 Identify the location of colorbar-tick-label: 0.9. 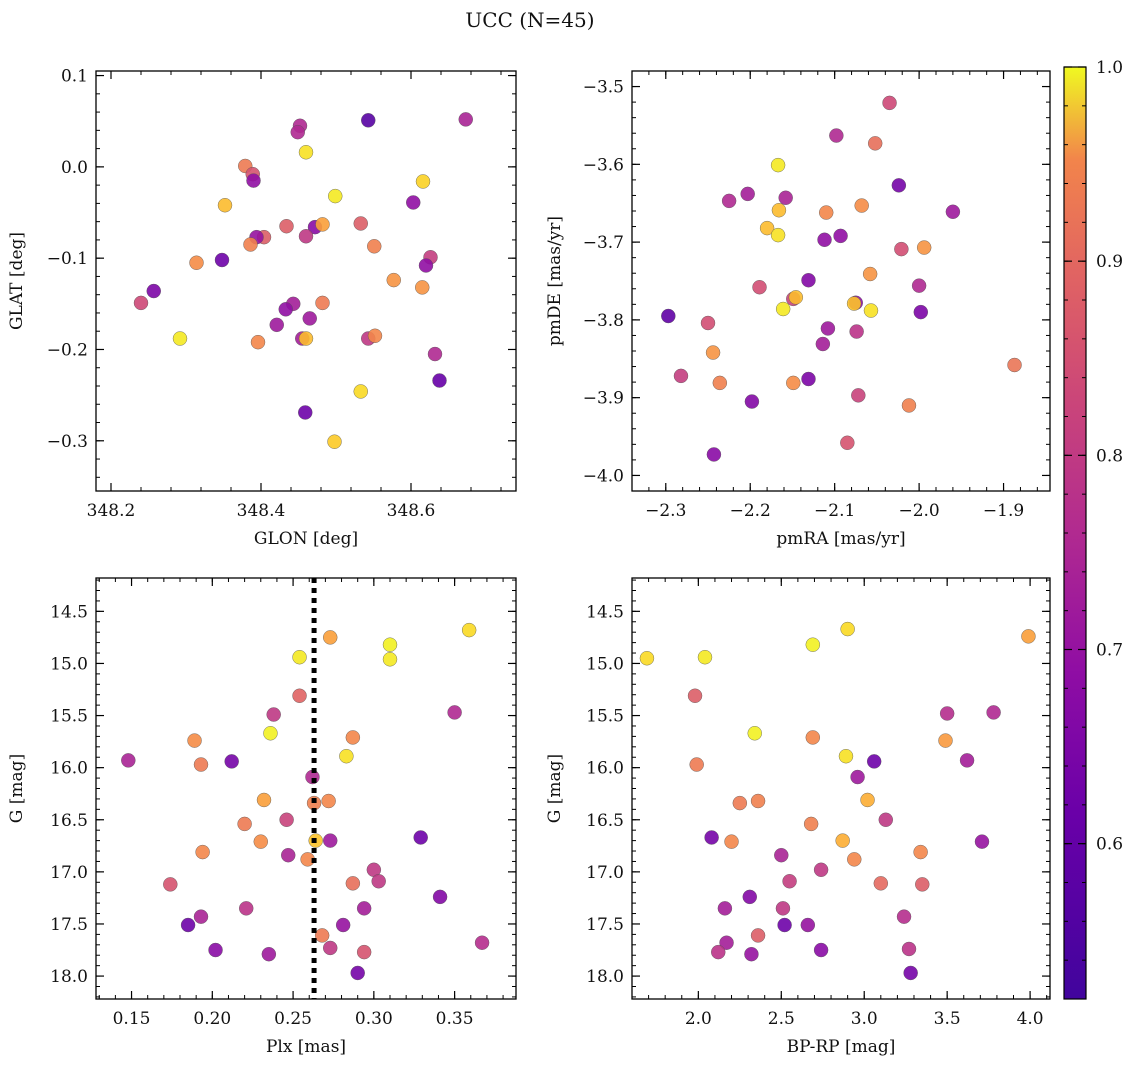
(1109, 262).